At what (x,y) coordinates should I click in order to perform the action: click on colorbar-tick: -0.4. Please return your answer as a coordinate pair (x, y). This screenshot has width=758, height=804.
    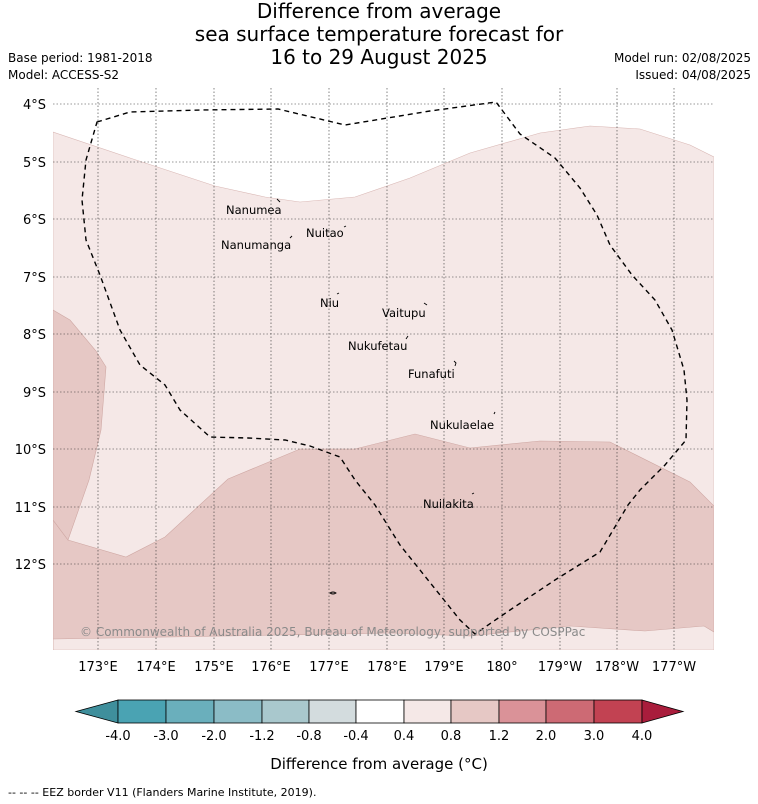
    Looking at the image, I should click on (355, 736).